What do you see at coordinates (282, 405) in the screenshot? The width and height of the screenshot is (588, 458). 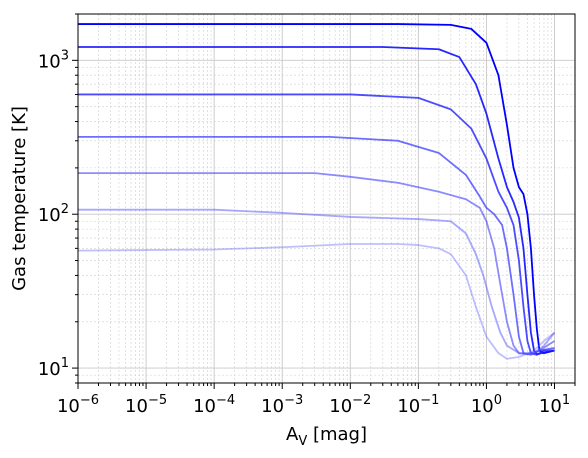 I see `x-tick-label: 10⁻³` at bounding box center [282, 405].